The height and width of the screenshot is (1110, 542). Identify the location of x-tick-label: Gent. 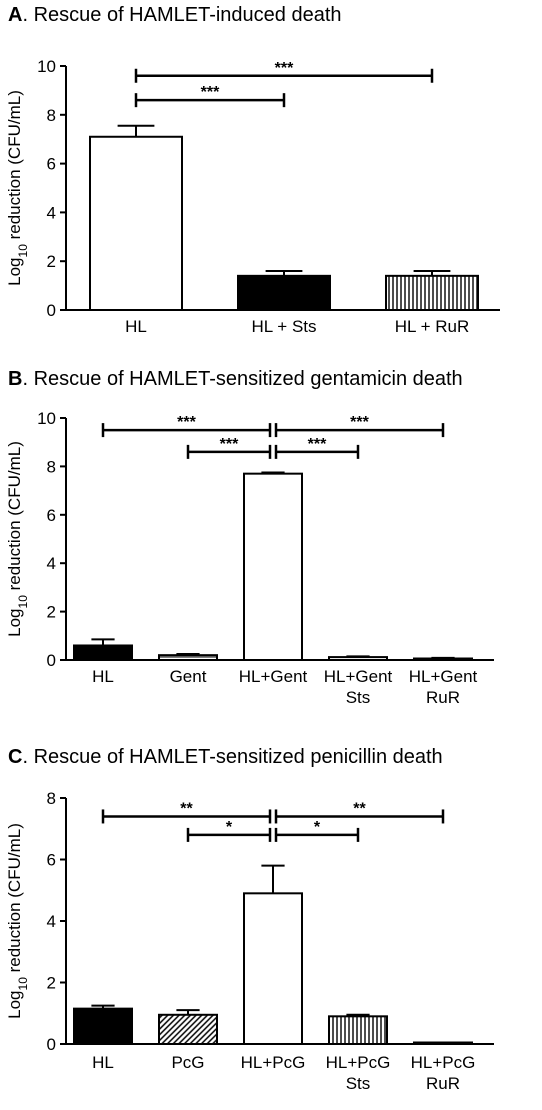
(188, 676).